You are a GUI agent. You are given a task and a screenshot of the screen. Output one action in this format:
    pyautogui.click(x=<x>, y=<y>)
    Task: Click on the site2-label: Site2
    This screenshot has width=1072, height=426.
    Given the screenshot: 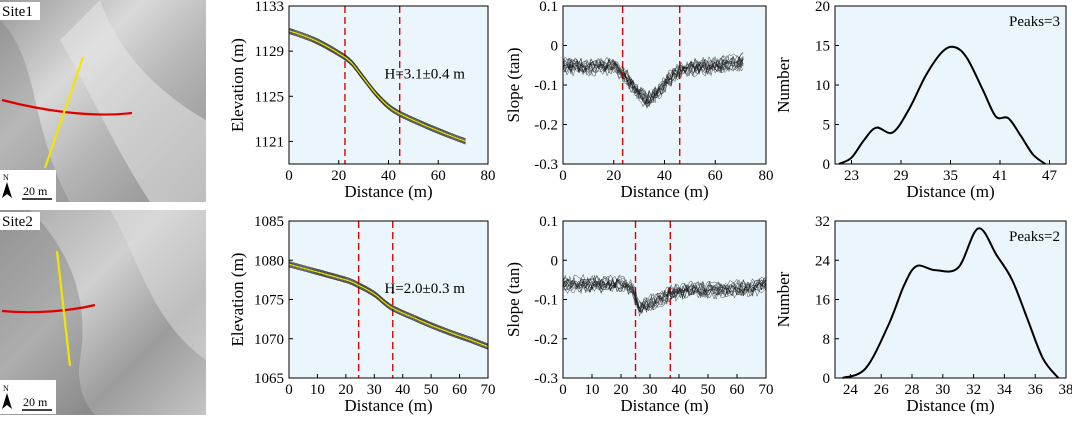 What is the action you would take?
    pyautogui.click(x=17, y=222)
    